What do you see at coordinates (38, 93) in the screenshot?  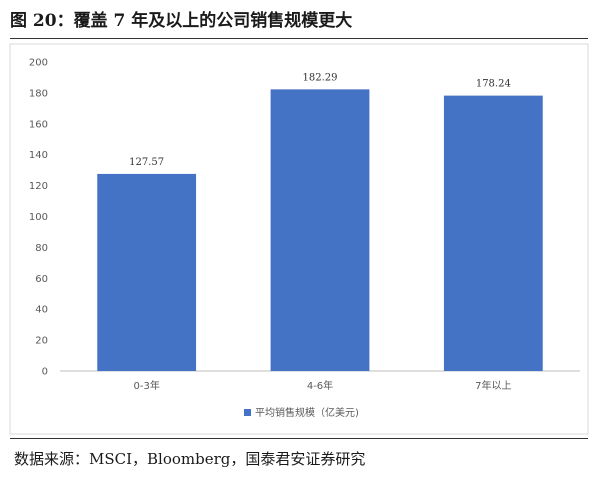 I see `y-tick-label: 180` at bounding box center [38, 93].